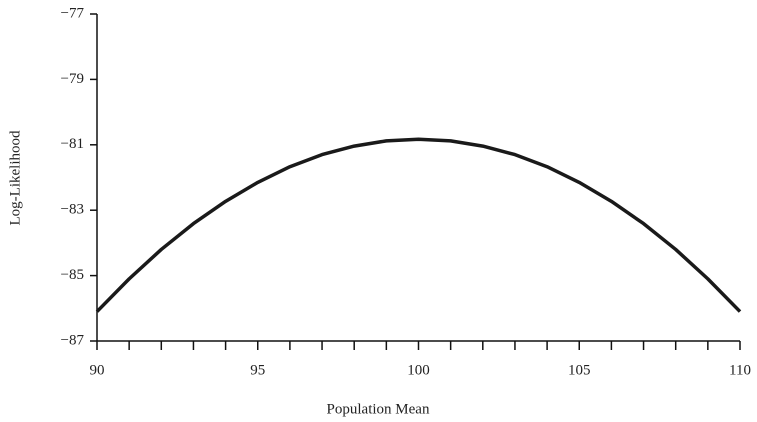 This screenshot has height=422, width=757. Describe the element at coordinates (72, 275) in the screenshot. I see `y-tick-label: −85` at that location.